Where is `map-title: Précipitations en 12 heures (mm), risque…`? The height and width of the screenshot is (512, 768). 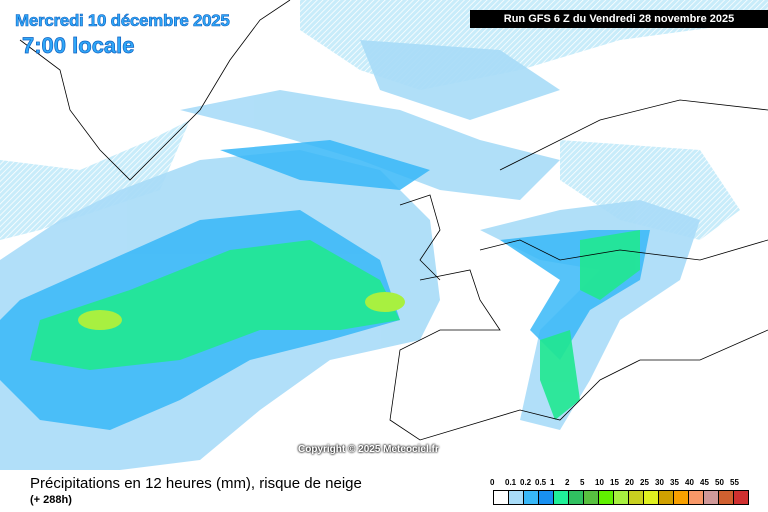 map-title: Précipitations en 12 heures (mm), risque… is located at coordinates (196, 483).